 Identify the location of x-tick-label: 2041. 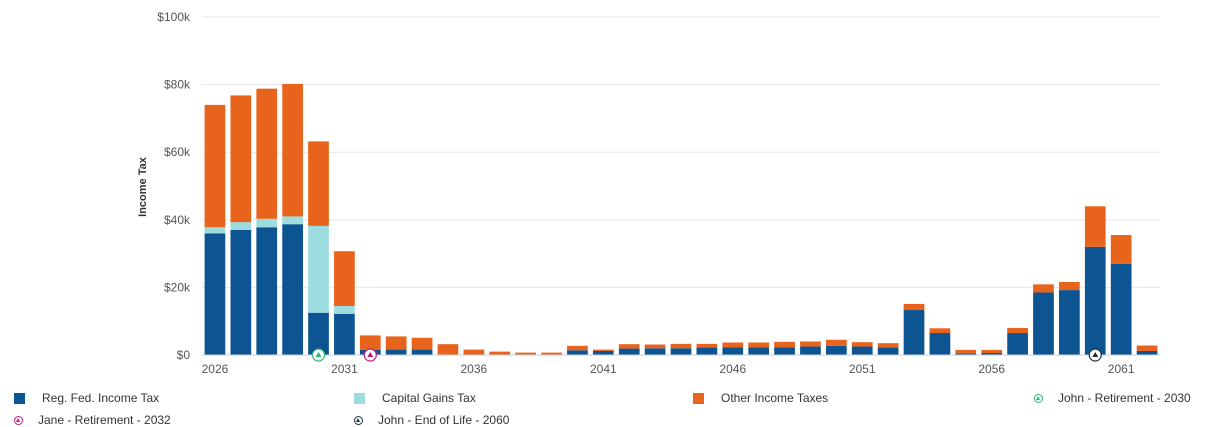
(603, 369).